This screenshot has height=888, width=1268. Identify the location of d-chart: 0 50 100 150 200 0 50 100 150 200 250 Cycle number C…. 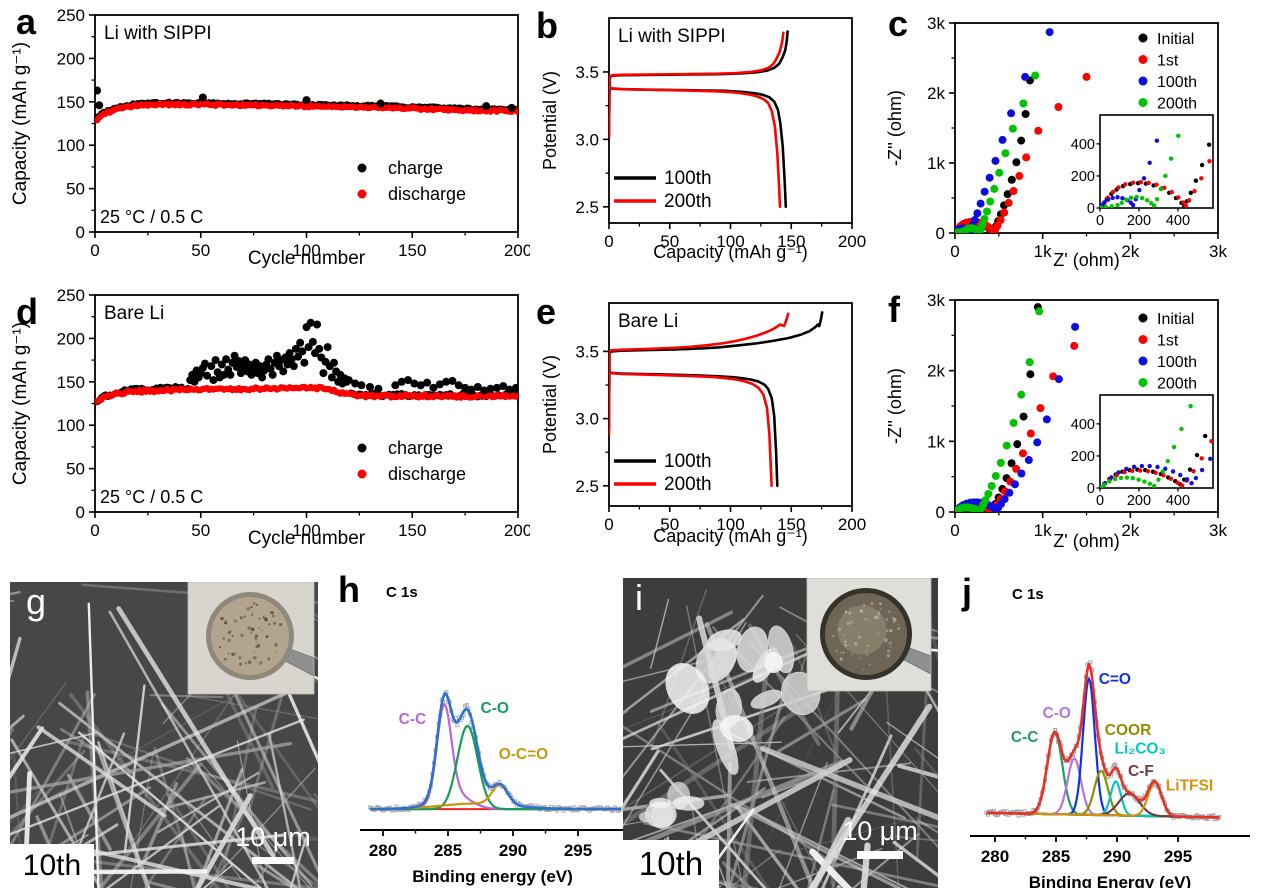
(270, 417).